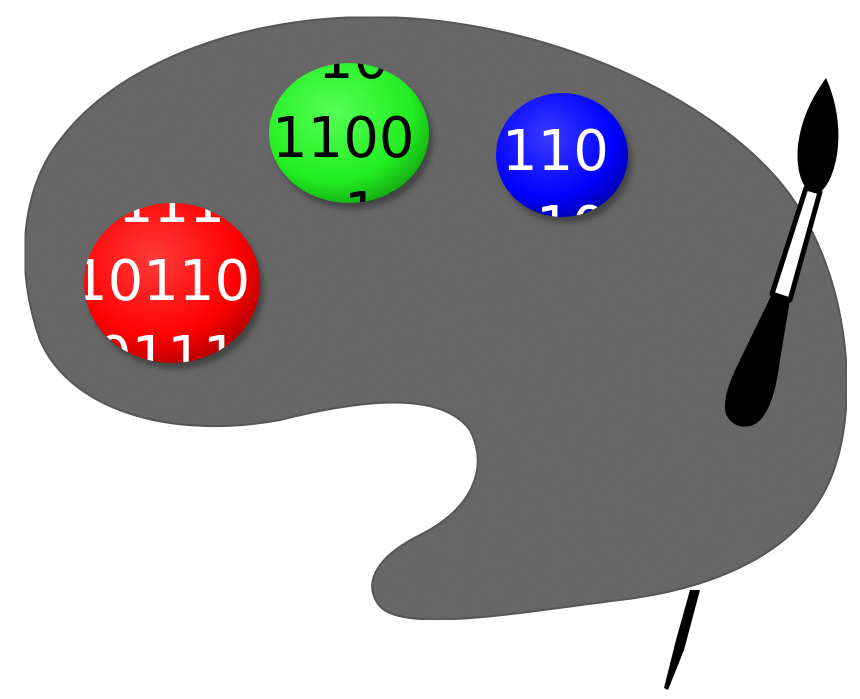  Describe the element at coordinates (161, 281) in the screenshot. I see `red-digits-row-2: 10110` at that location.